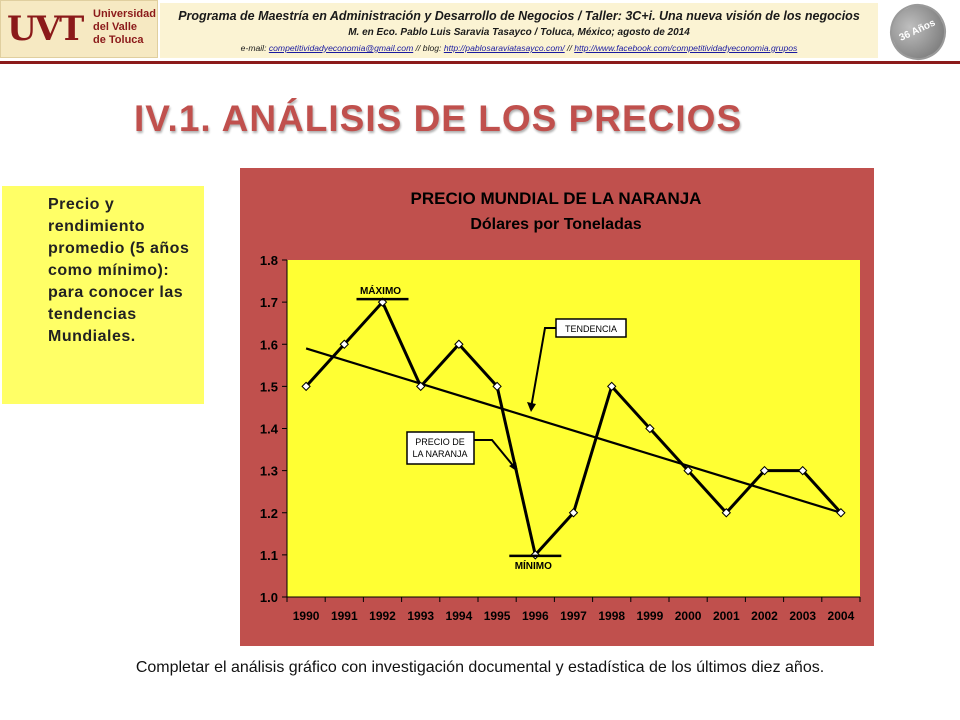  What do you see at coordinates (531, 407) in the screenshot?
I see `trend-arrow-head` at bounding box center [531, 407].